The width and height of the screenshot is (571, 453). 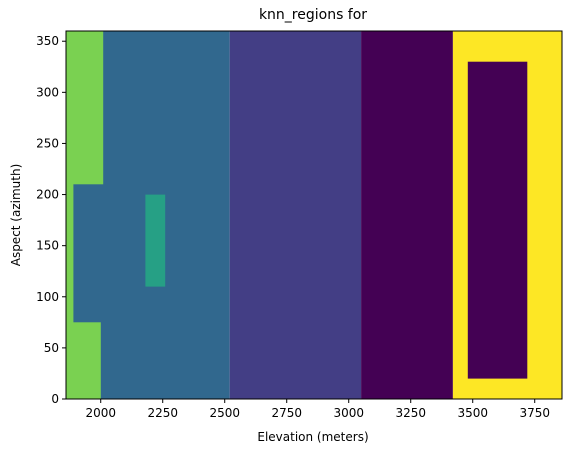 What do you see at coordinates (47, 143) in the screenshot?
I see `y-tick-label: 250` at bounding box center [47, 143].